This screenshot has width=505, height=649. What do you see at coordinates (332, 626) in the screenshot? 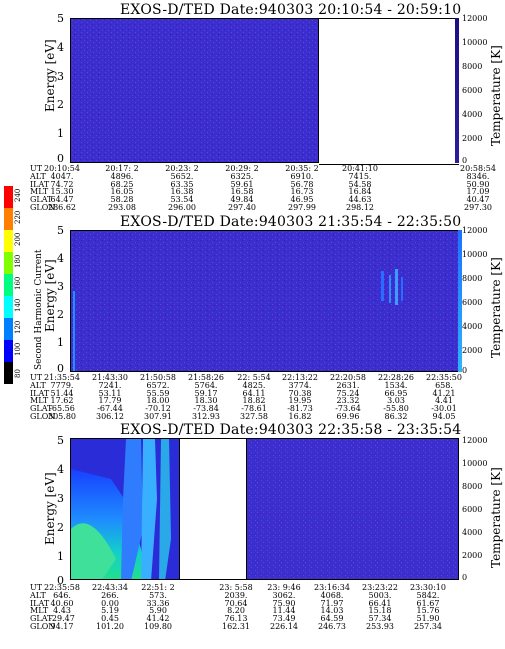
I see `orbit-cell: 246.73` at bounding box center [332, 626].